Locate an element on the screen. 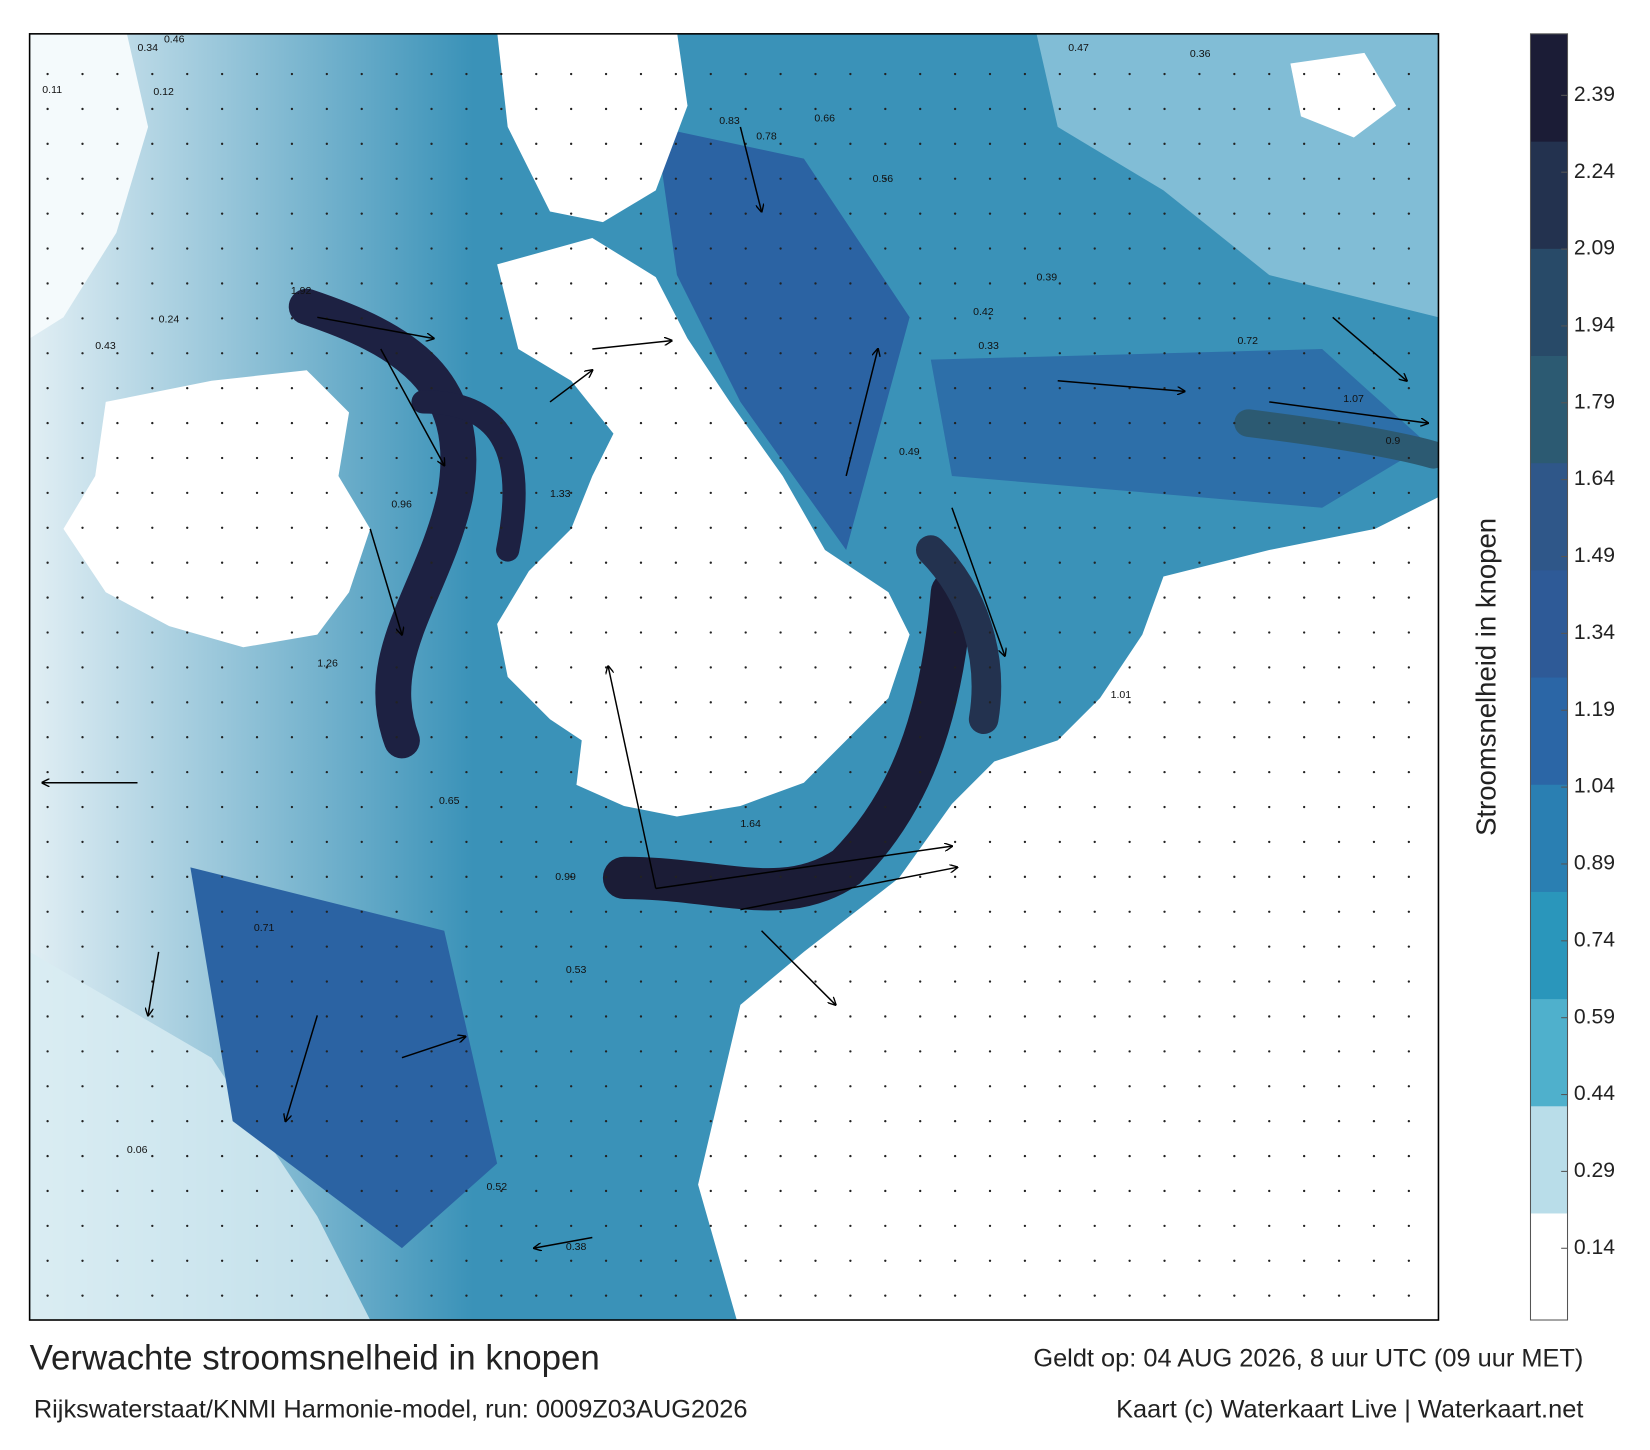 The image size is (1650, 1450). deep-channel is located at coordinates (958, 635).